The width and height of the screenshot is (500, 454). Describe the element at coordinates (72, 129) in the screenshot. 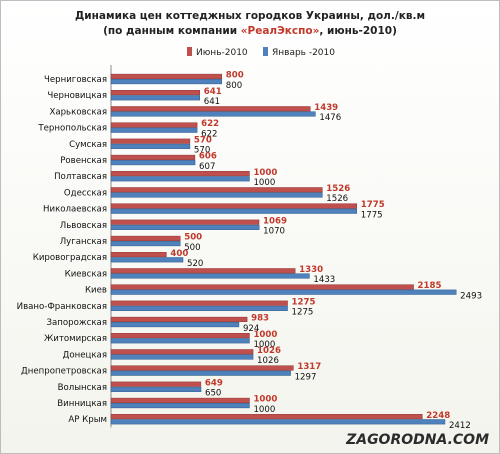

I see `category-label: Тернопольская` at that location.